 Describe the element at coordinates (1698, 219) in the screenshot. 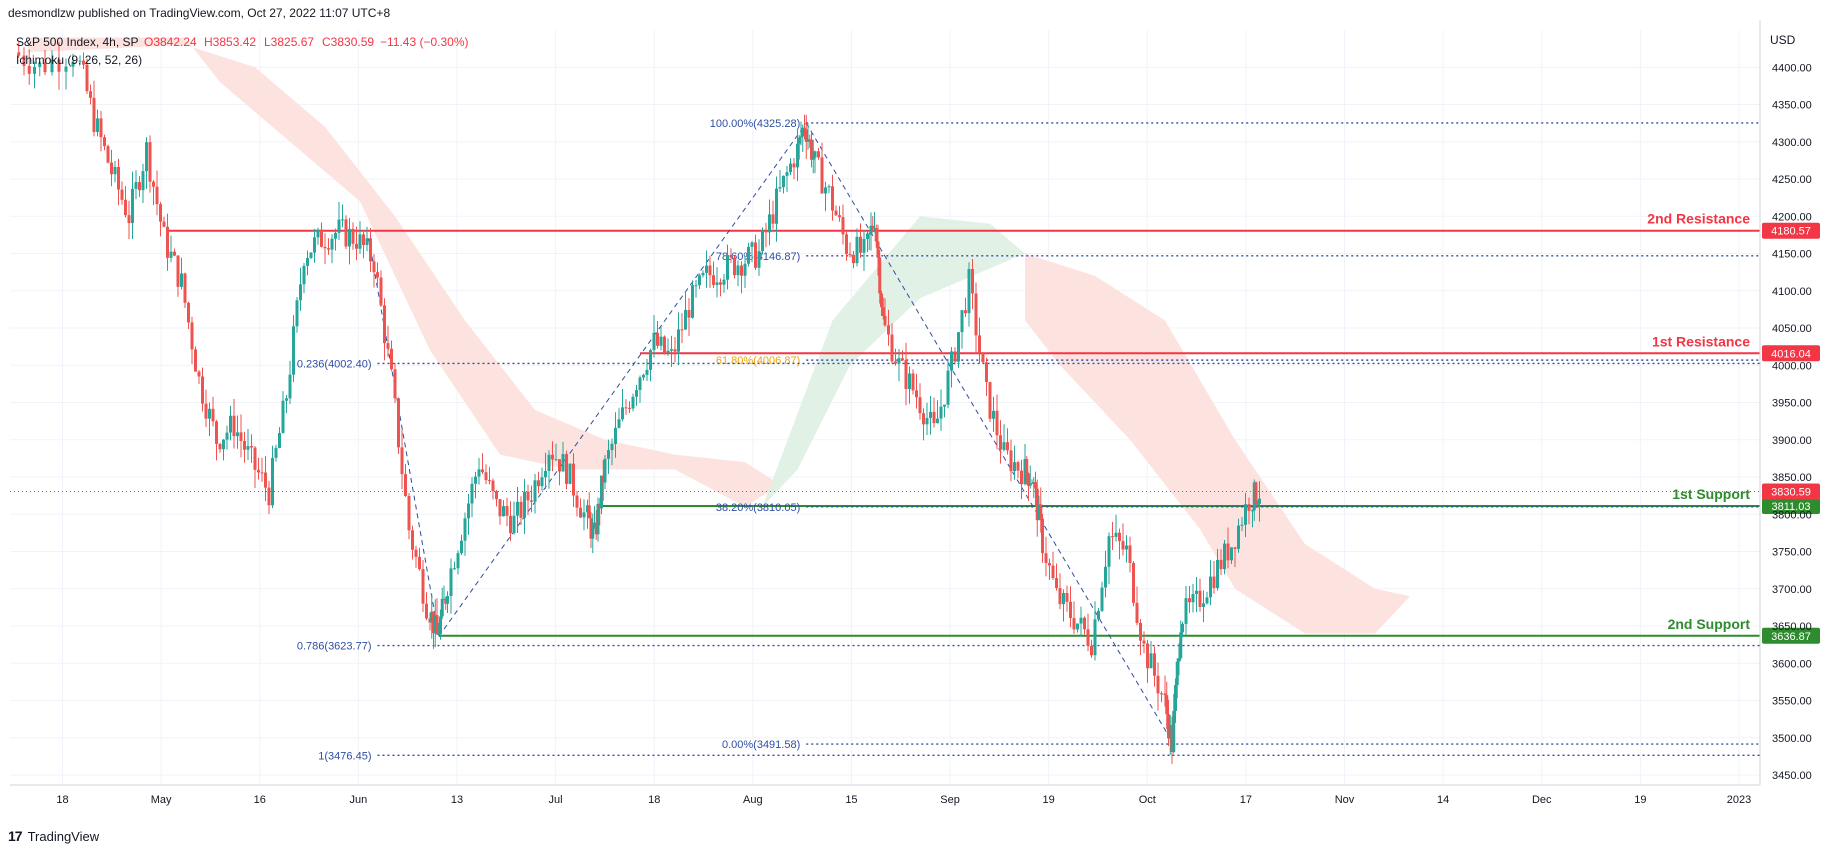

I see `level-name: 2nd Resistance` at that location.